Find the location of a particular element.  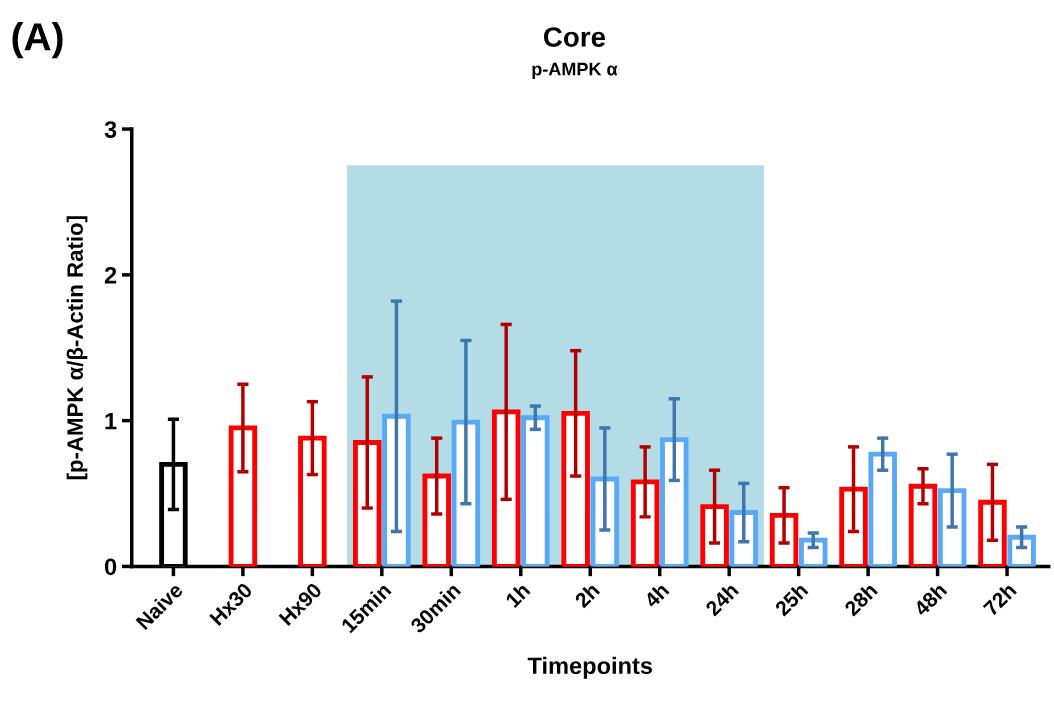

x-tick-label: 24h is located at coordinates (721, 599).